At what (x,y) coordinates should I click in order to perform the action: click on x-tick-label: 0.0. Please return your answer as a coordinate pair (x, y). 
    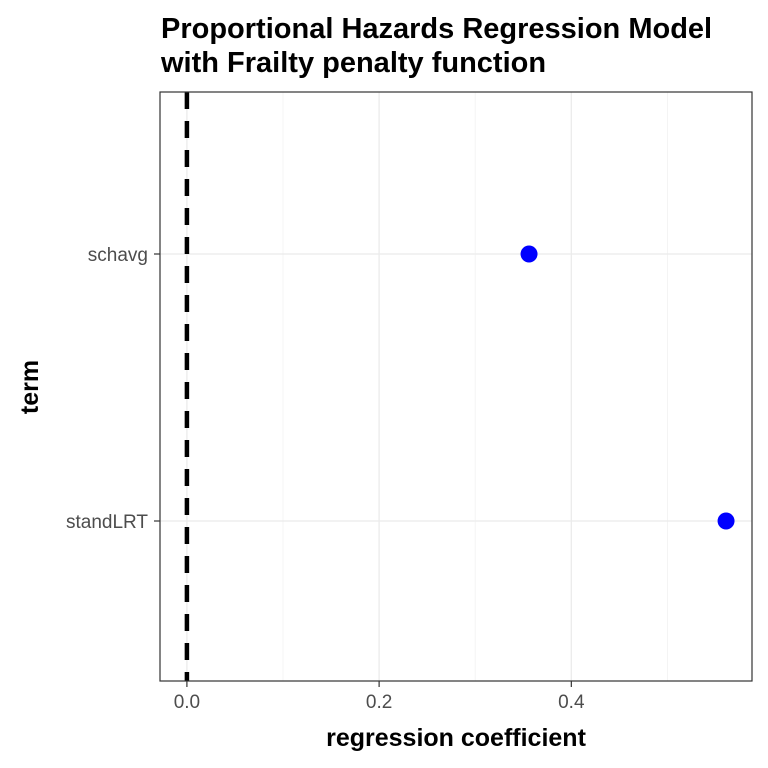
    Looking at the image, I should click on (187, 702).